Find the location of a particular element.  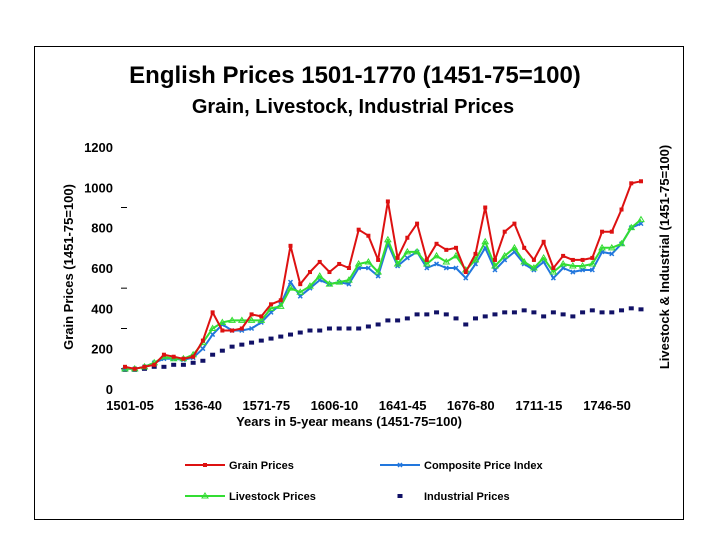

legend-label-grain-prices: Grain Prices is located at coordinates (261, 466).